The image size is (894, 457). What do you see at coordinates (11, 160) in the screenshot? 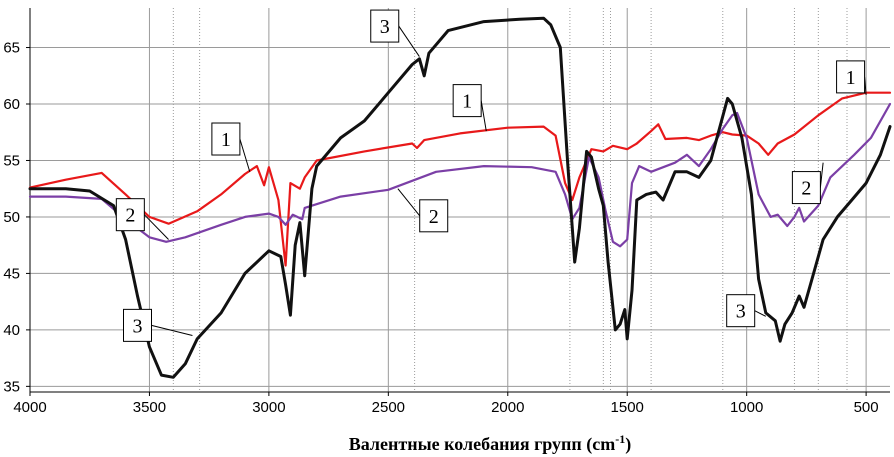
I see `y-tick-label: 55` at bounding box center [11, 160].